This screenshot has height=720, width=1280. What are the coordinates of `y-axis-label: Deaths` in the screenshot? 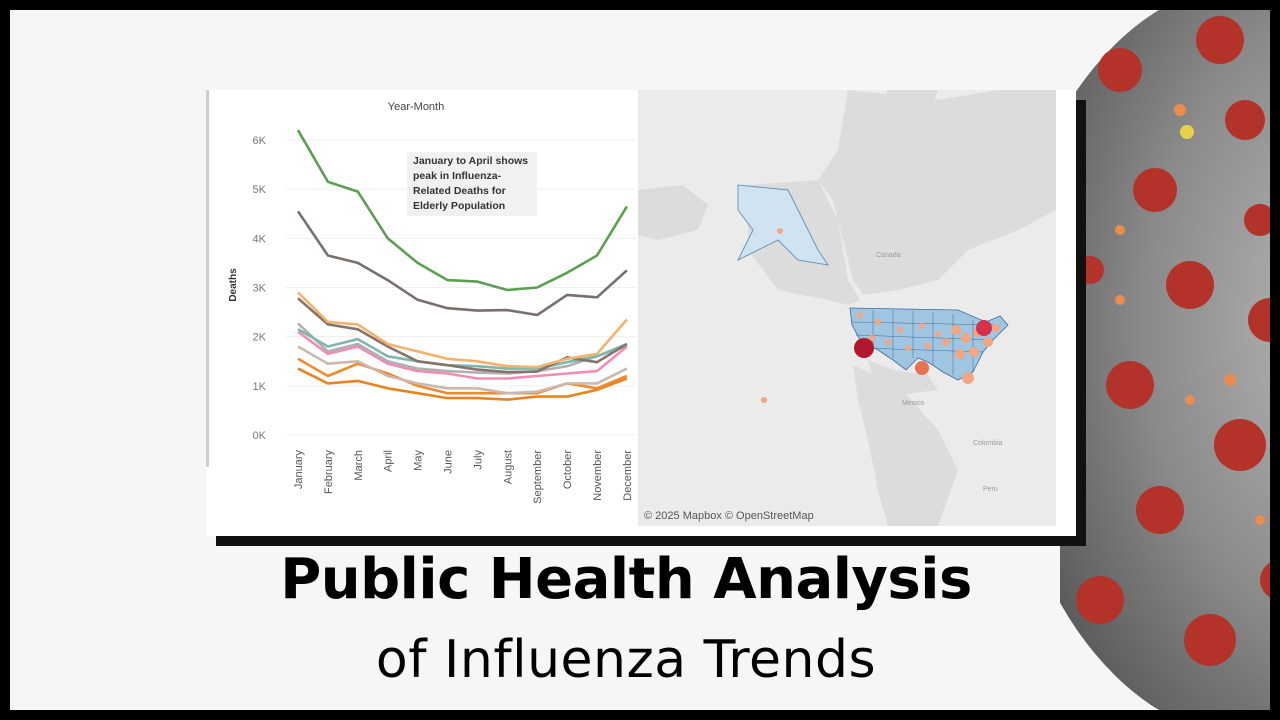 It's located at (233, 285).